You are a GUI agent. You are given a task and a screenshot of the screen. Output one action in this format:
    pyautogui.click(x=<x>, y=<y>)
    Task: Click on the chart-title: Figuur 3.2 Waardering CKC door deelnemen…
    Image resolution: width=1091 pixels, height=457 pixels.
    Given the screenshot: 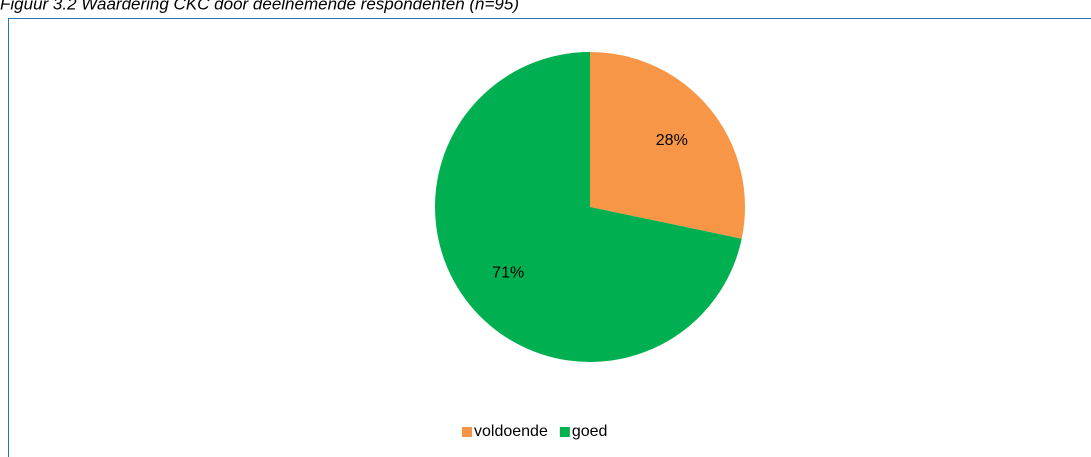 What is the action you would take?
    pyautogui.click(x=259, y=6)
    